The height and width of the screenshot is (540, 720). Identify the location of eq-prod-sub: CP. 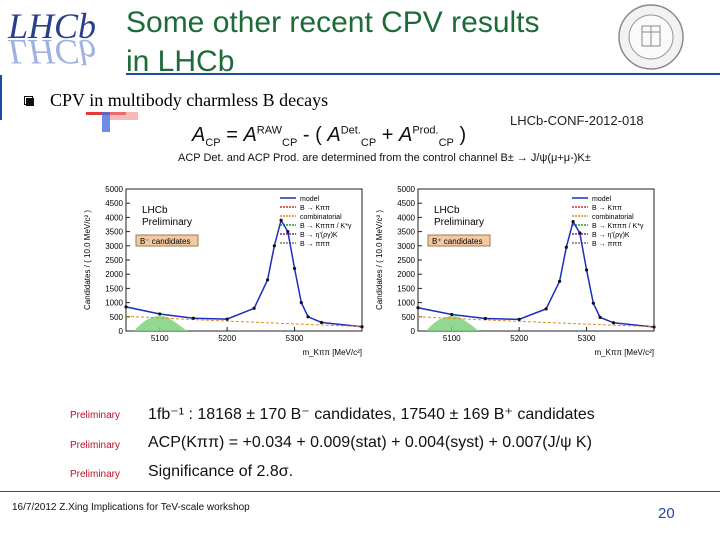
(446, 143).